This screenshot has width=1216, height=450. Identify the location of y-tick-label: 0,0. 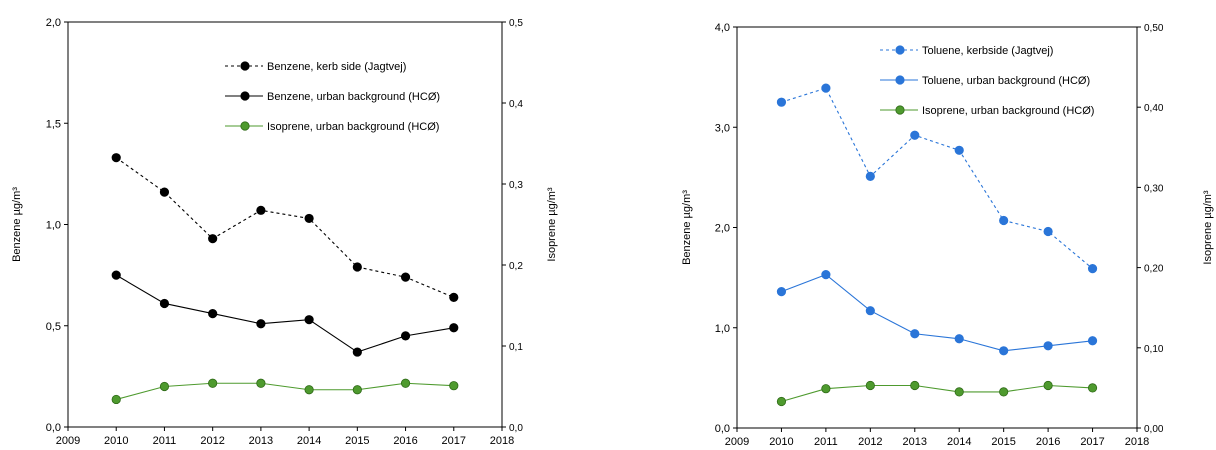
(53, 428).